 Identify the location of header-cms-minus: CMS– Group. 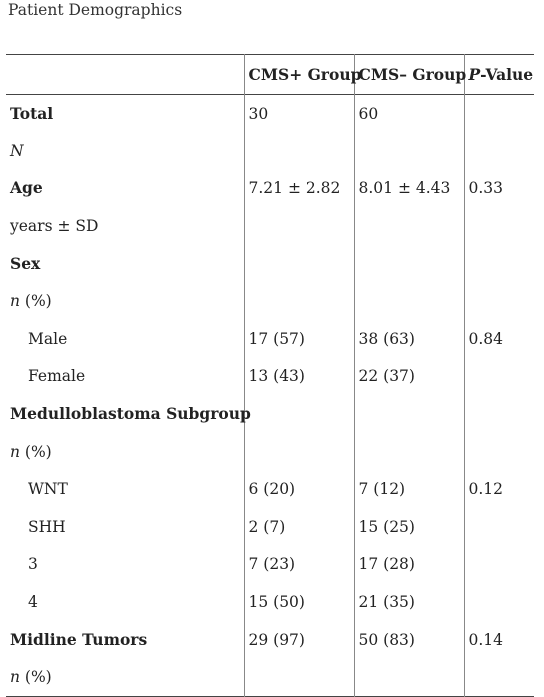
(409, 74).